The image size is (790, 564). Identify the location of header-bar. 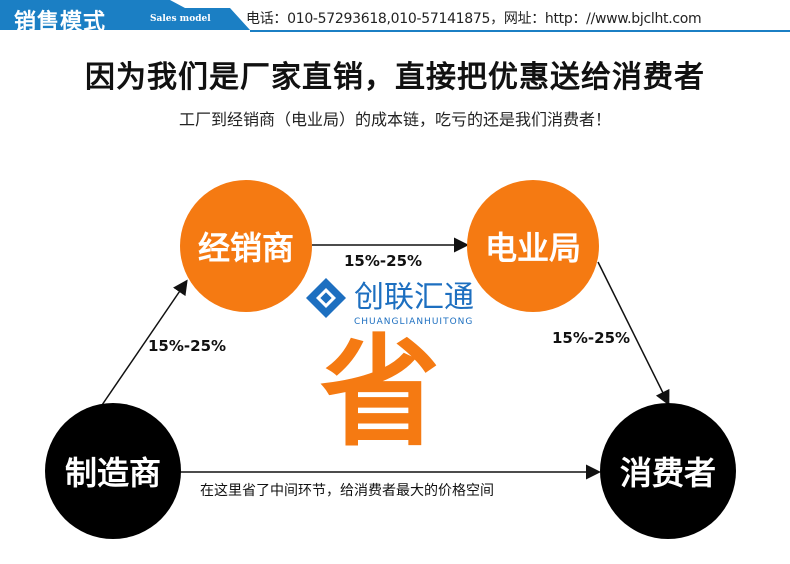
(395, 16).